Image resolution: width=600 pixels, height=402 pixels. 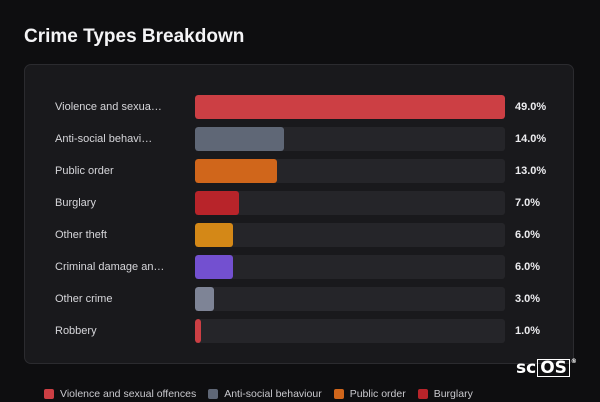 I want to click on bar-row: Anti-social behavi… 14.0%, so click(x=299, y=139).